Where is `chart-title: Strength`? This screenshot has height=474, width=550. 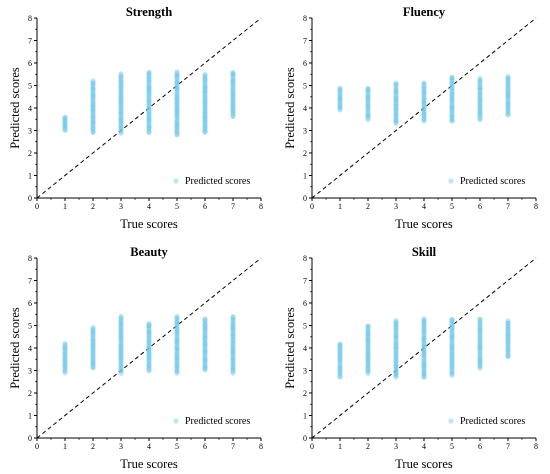
chart-title: Strength is located at coordinates (149, 12).